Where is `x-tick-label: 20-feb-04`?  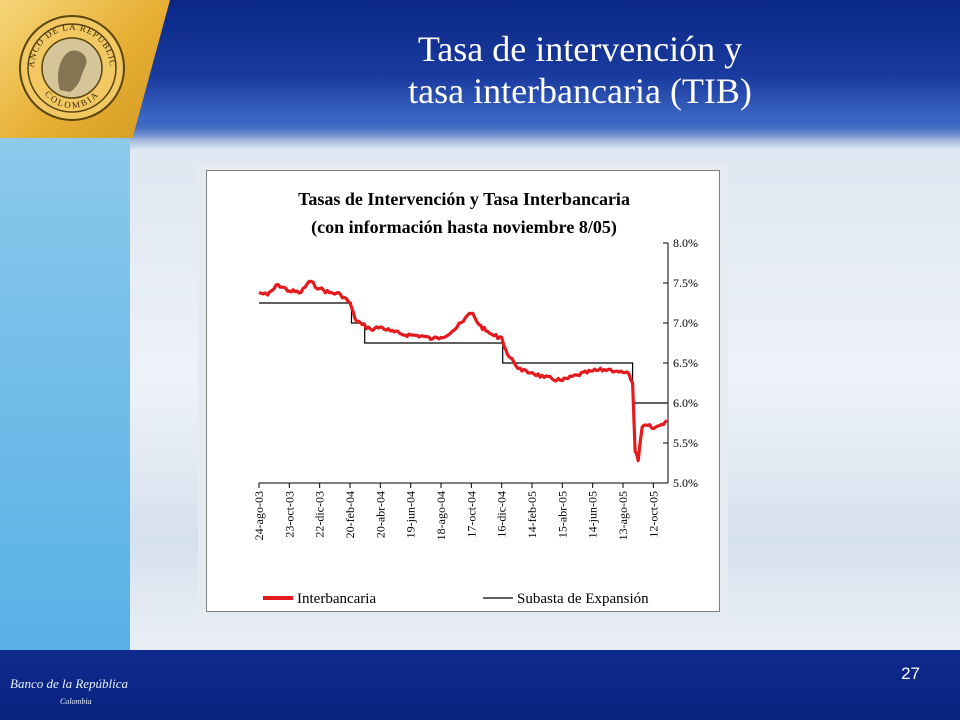 x-tick-label: 20-feb-04 is located at coordinates (350, 514).